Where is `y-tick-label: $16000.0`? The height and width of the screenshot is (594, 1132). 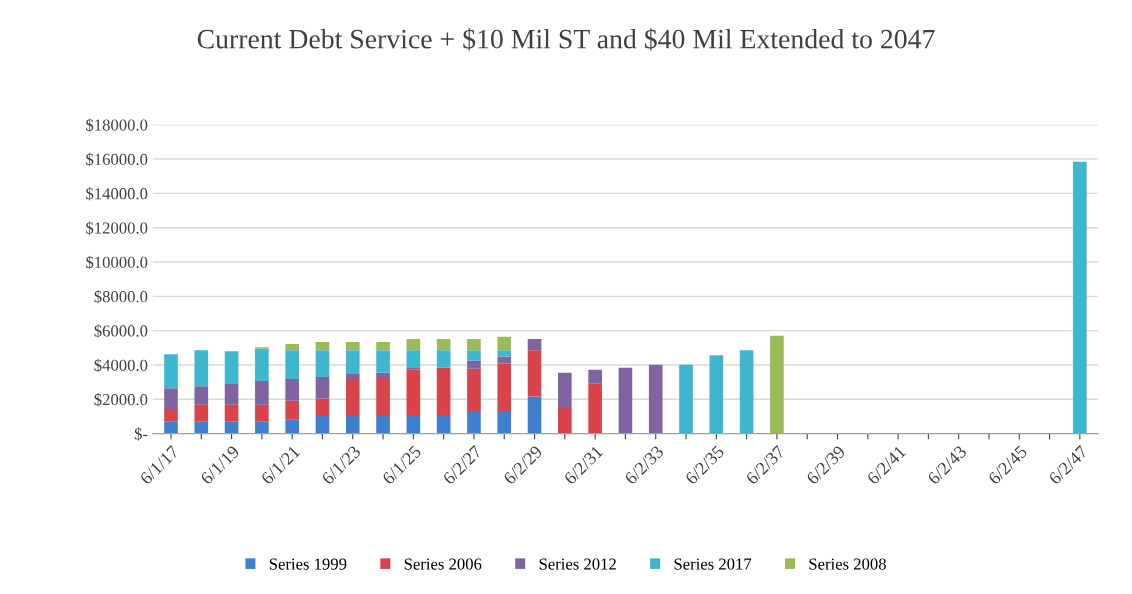
y-tick-label: $16000.0 is located at coordinates (117, 159).